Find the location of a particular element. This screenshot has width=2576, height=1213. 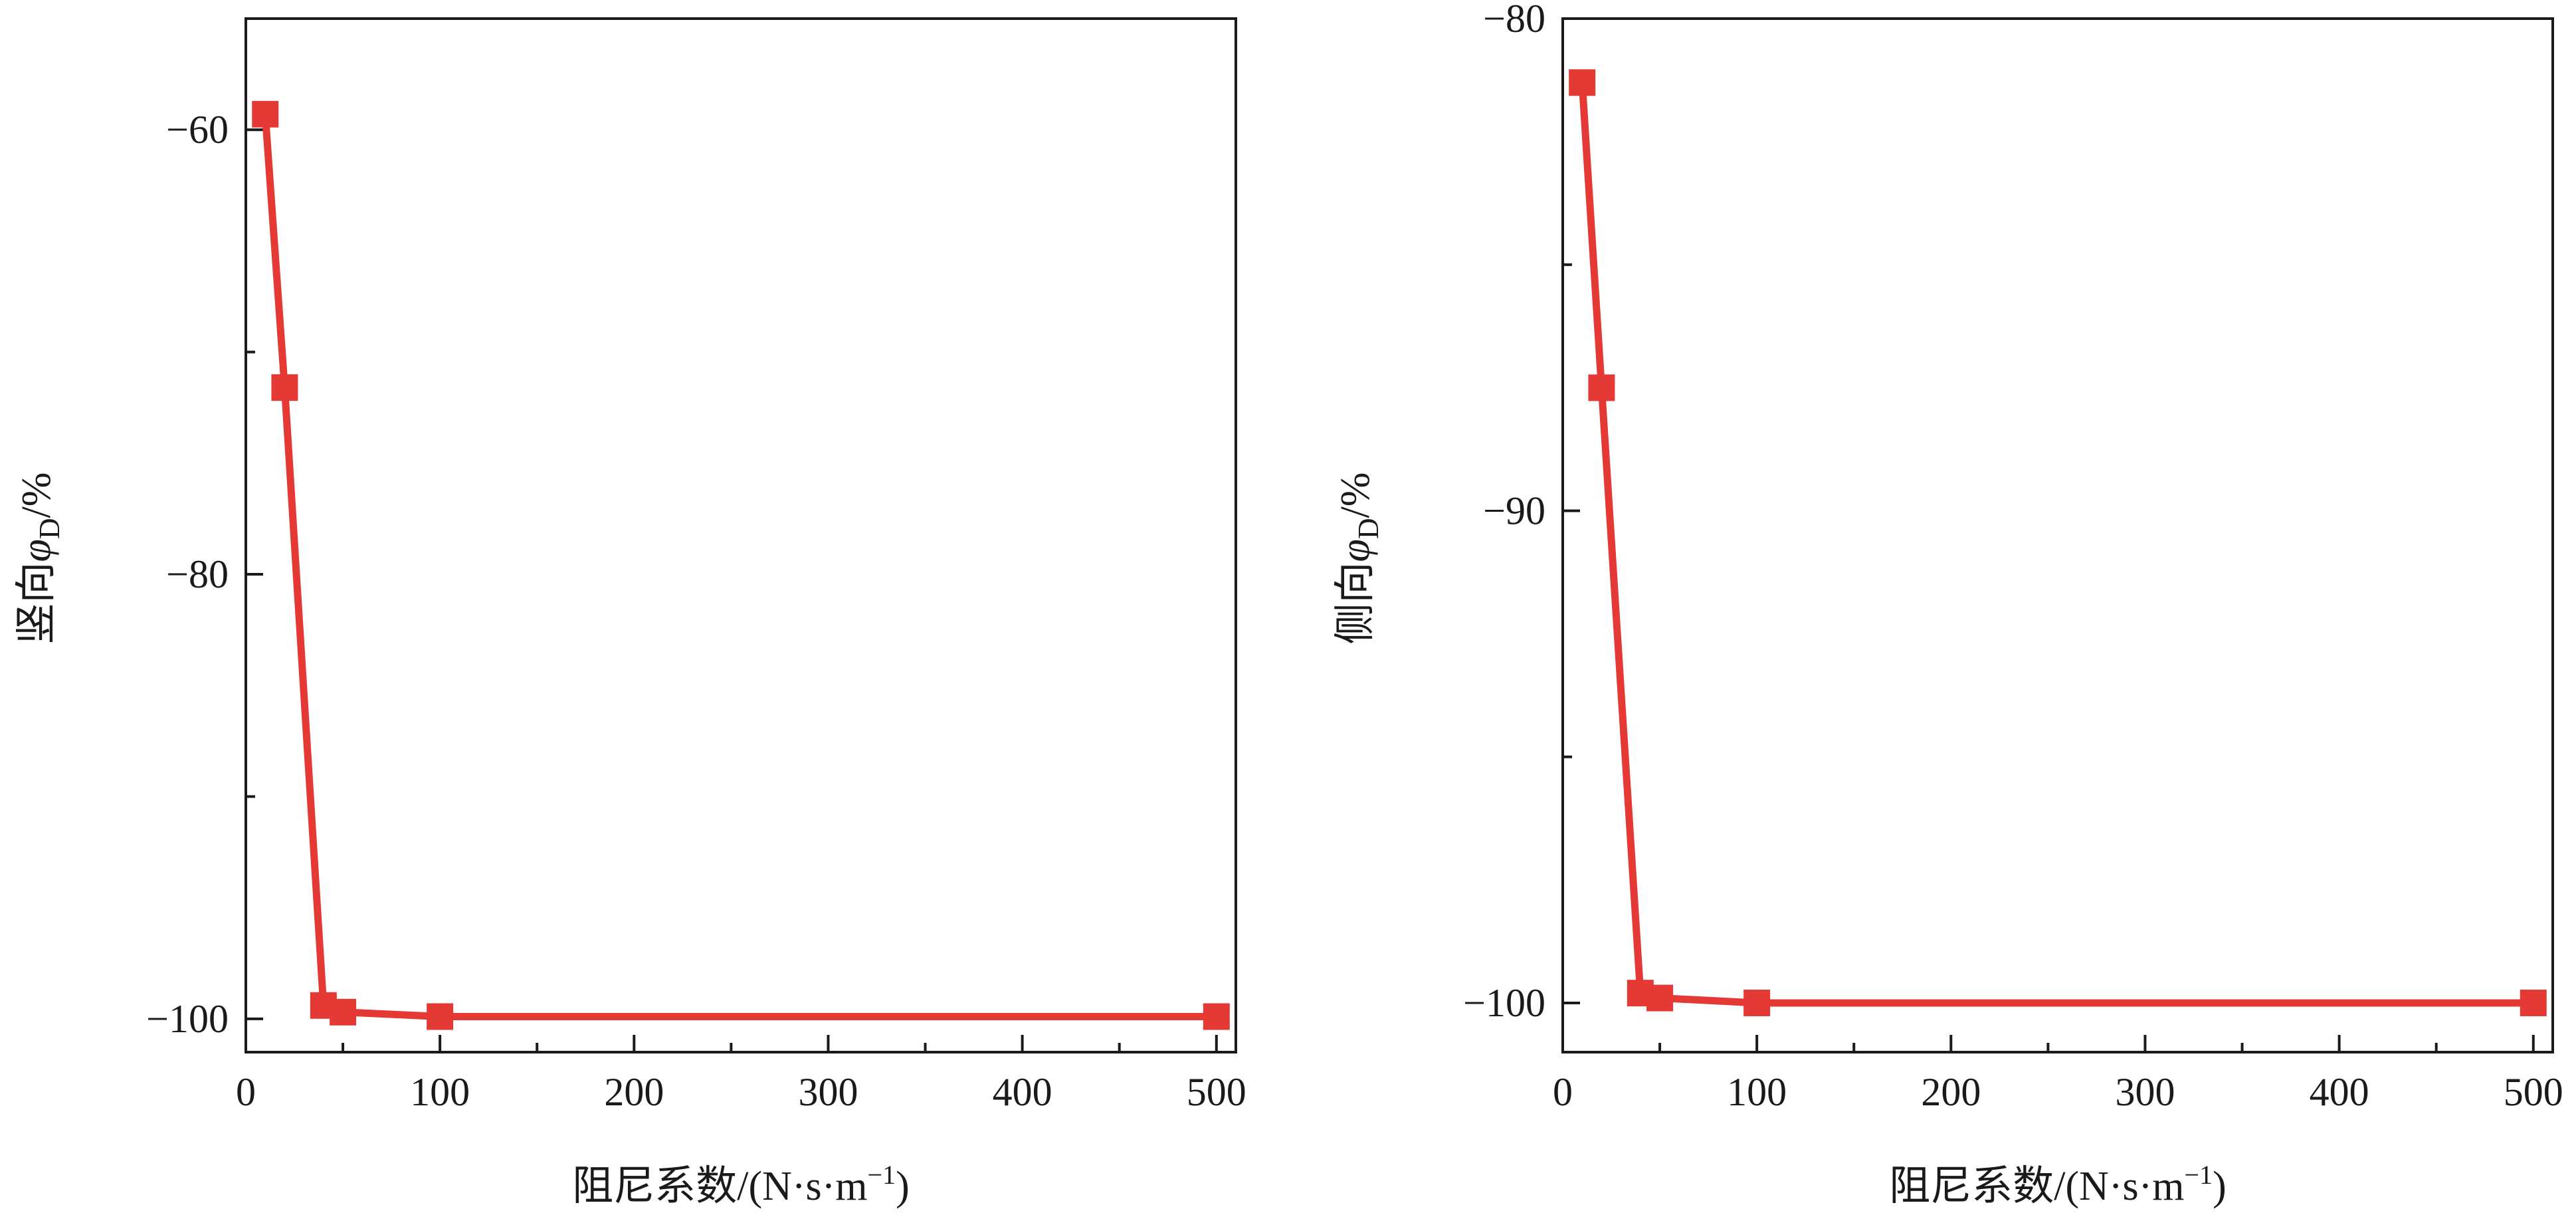

y-axis-title: 侧向φD/% is located at coordinates (1359, 559).